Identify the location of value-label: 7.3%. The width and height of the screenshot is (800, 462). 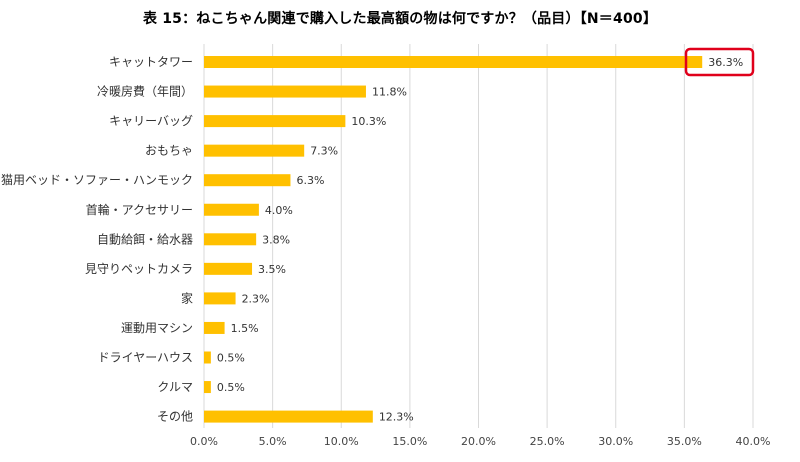
(324, 151).